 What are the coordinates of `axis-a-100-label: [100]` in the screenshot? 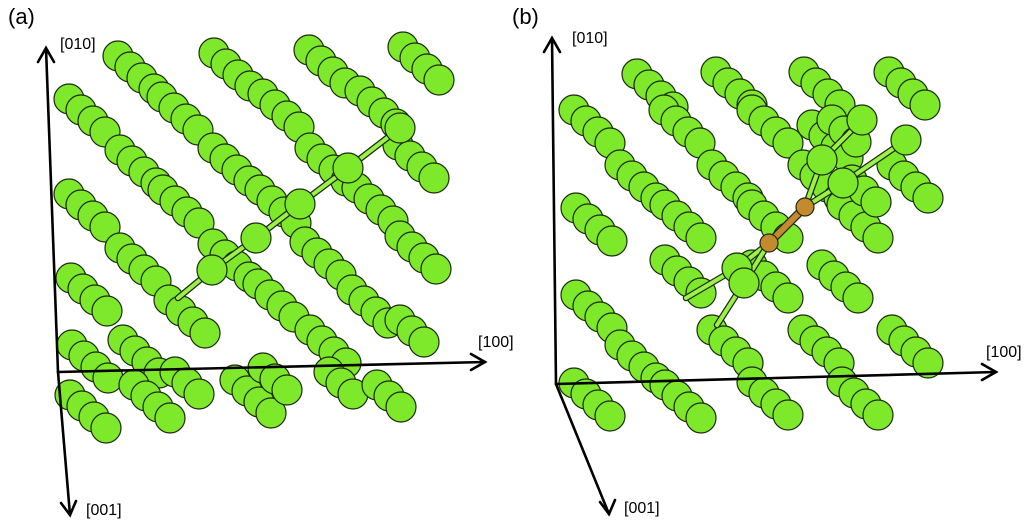 It's located at (496, 342).